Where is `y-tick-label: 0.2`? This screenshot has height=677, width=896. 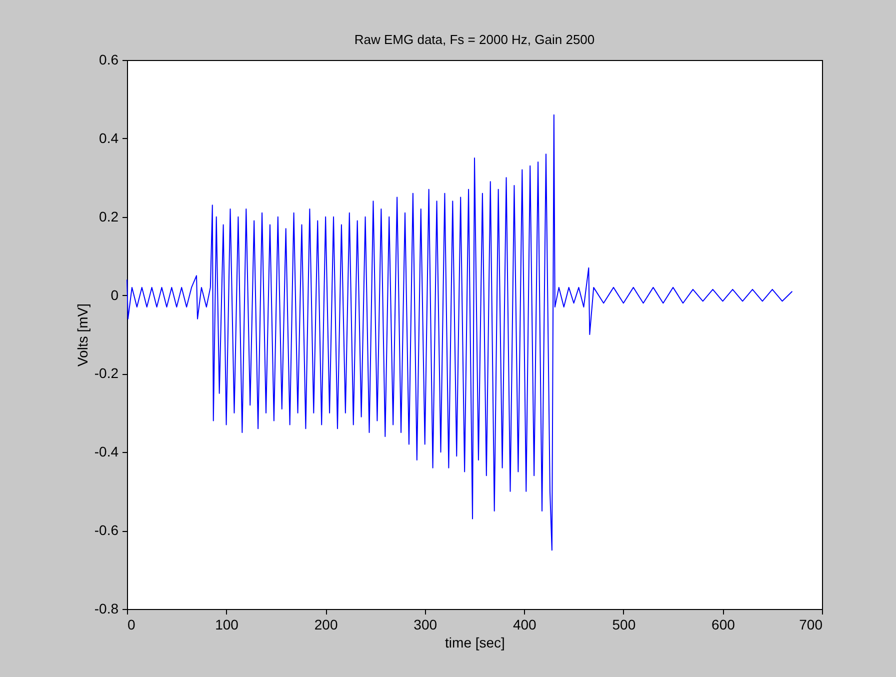
y-tick-label: 0.2 is located at coordinates (109, 216).